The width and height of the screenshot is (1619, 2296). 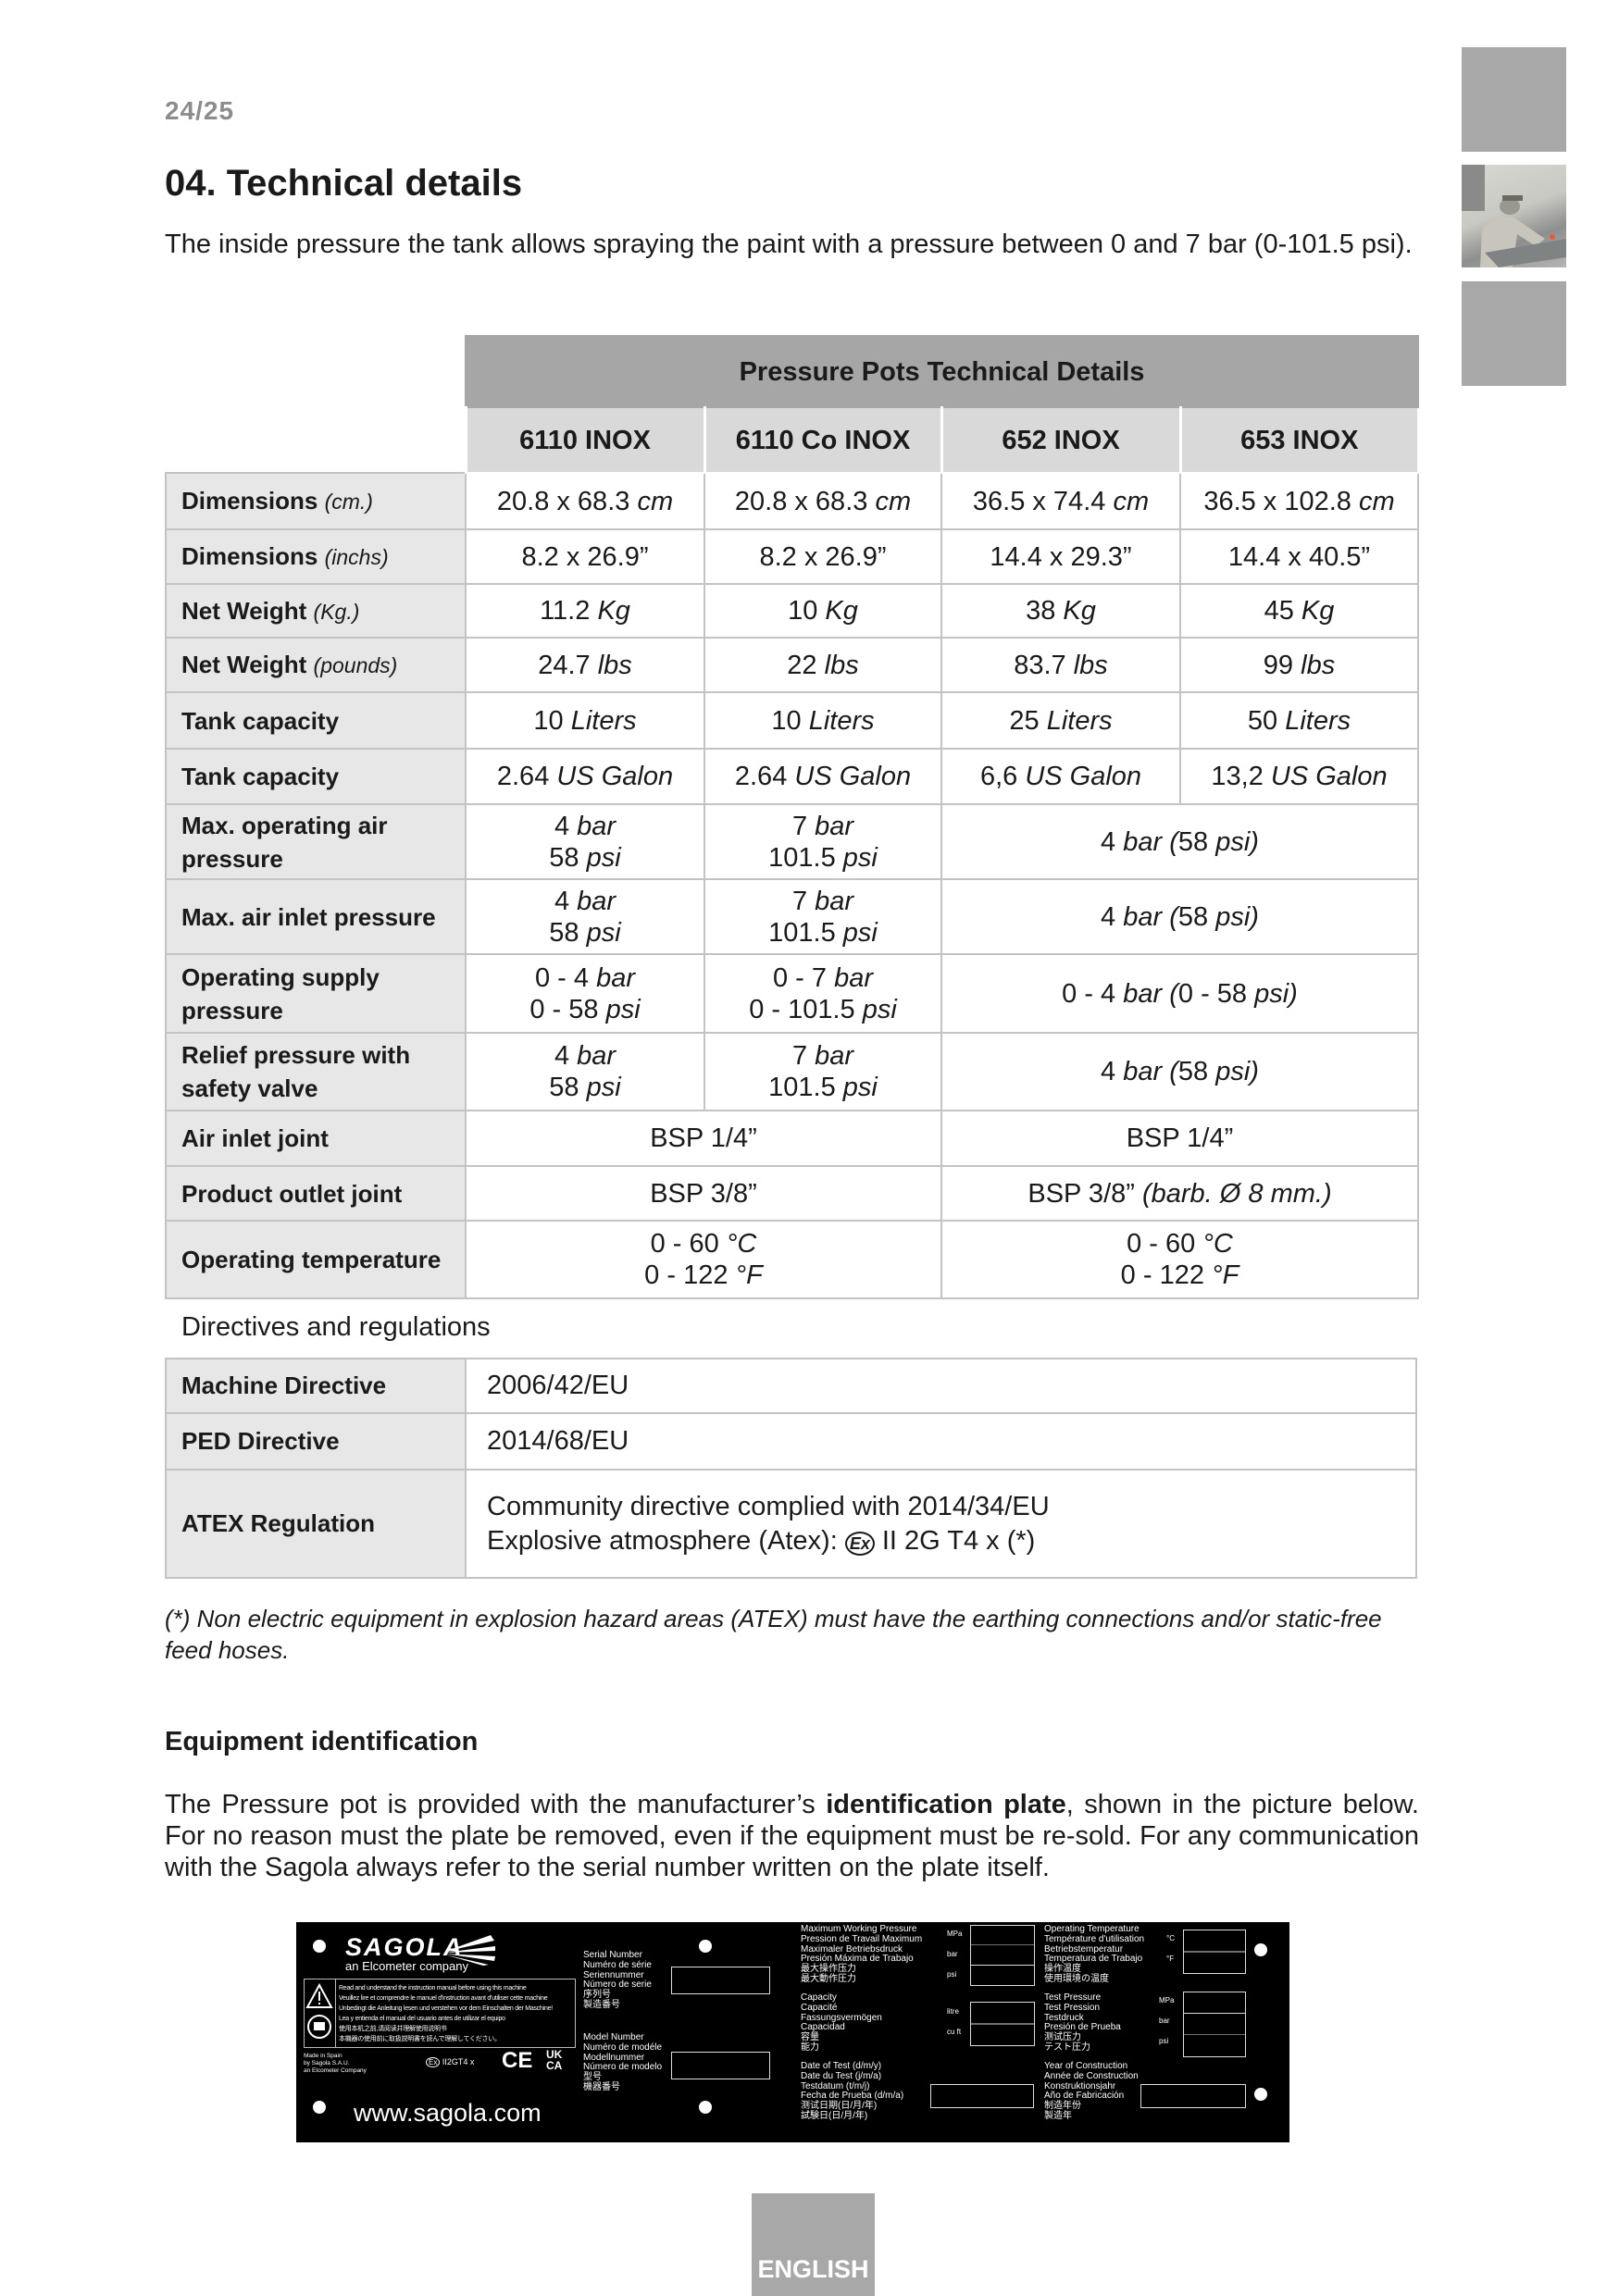 I want to click on value-text: 0 - 122, so click(x=1167, y=1275).